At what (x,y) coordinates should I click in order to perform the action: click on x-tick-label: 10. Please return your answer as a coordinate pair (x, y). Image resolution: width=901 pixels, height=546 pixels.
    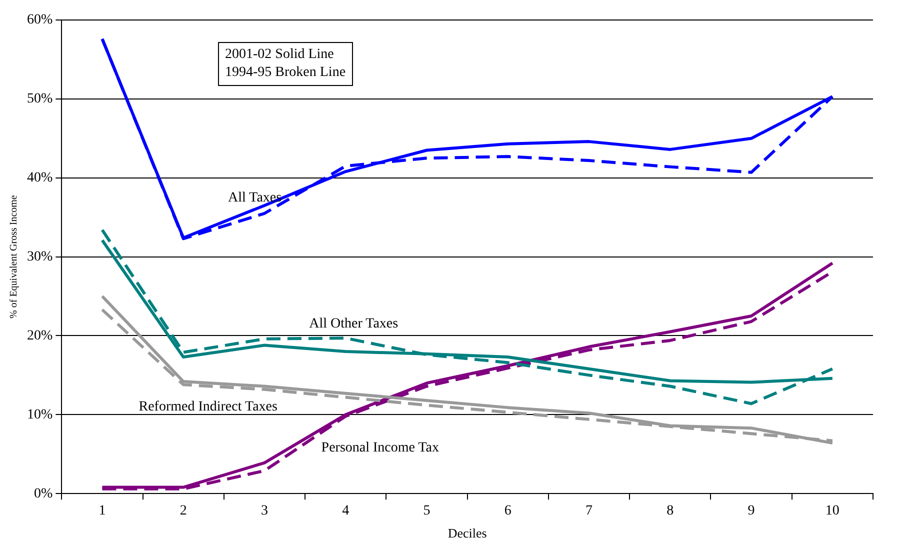
    Looking at the image, I should click on (832, 511).